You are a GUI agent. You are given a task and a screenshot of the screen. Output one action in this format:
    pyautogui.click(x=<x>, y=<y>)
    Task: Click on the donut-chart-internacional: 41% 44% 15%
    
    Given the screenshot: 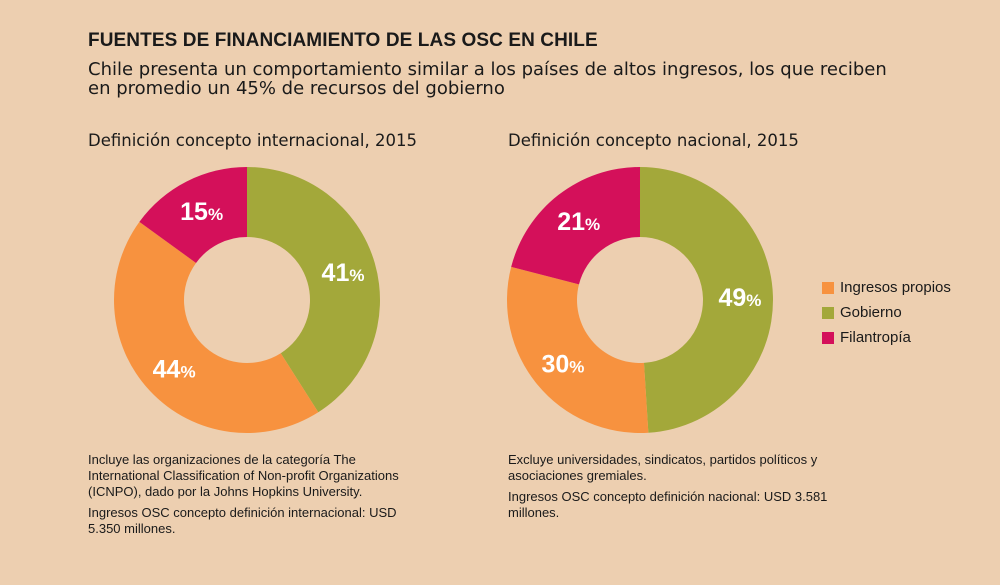 What is the action you would take?
    pyautogui.click(x=247, y=300)
    